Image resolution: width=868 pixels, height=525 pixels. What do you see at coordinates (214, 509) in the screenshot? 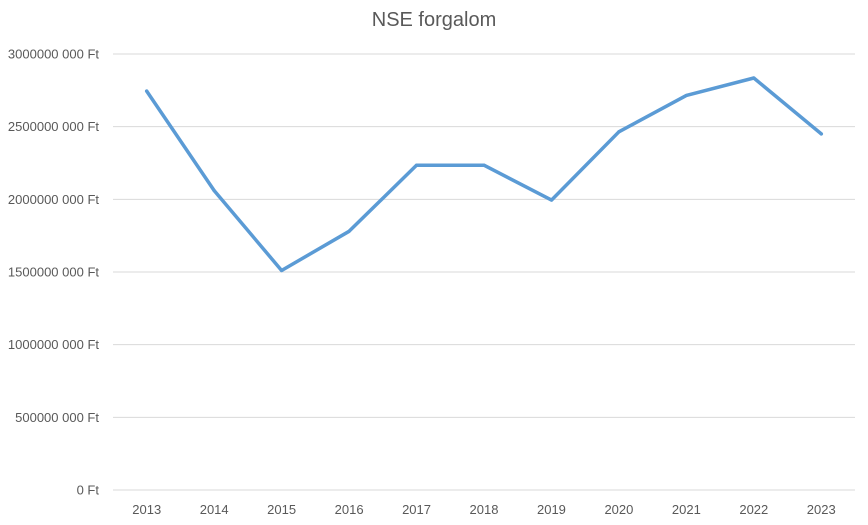
I see `x-tick-label: 2014` at bounding box center [214, 509].